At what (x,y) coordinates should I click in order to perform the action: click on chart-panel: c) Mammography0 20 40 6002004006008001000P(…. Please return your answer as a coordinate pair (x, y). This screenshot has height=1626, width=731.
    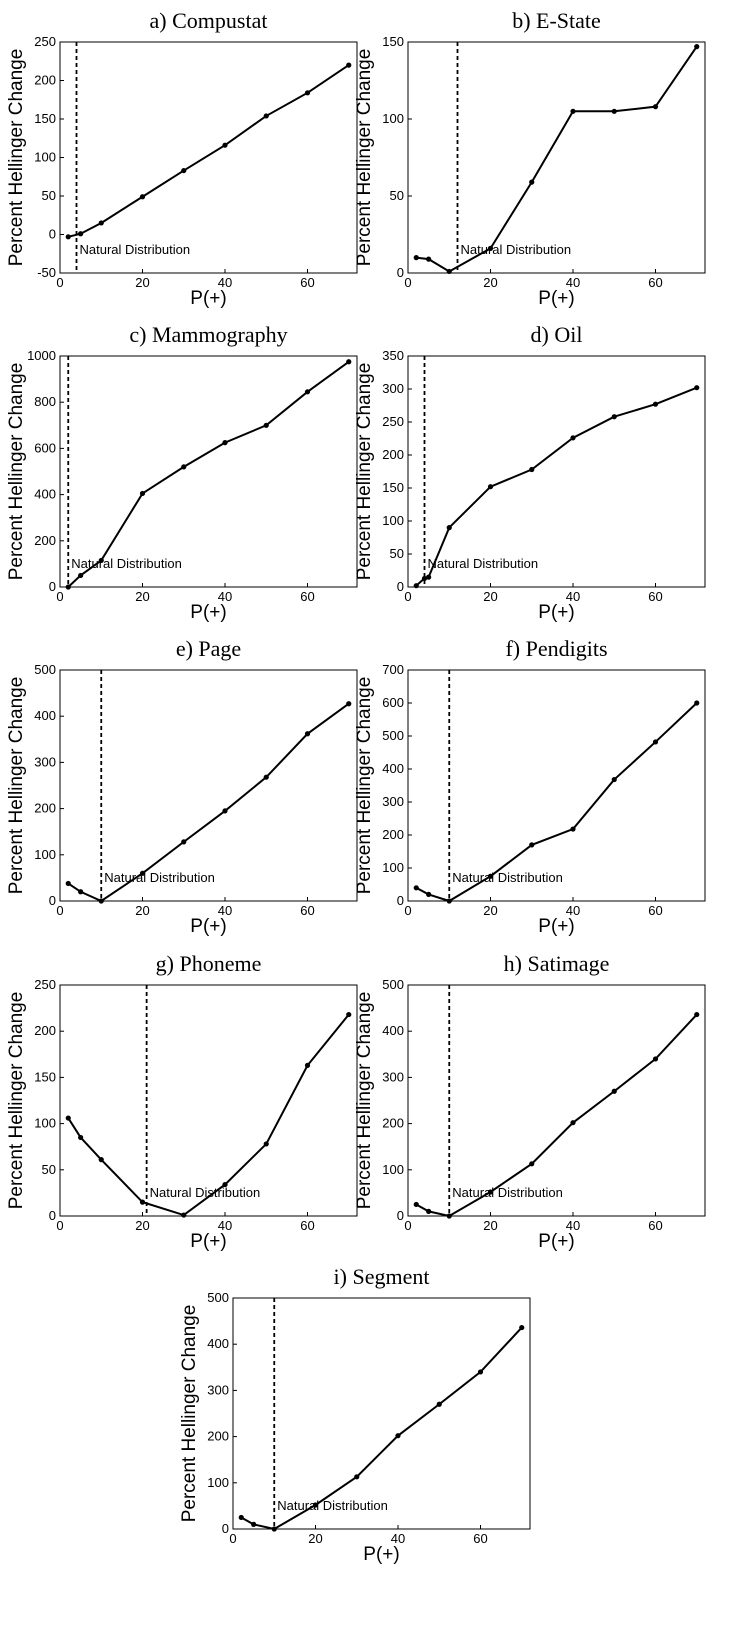
    Looking at the image, I should click on (181, 472).